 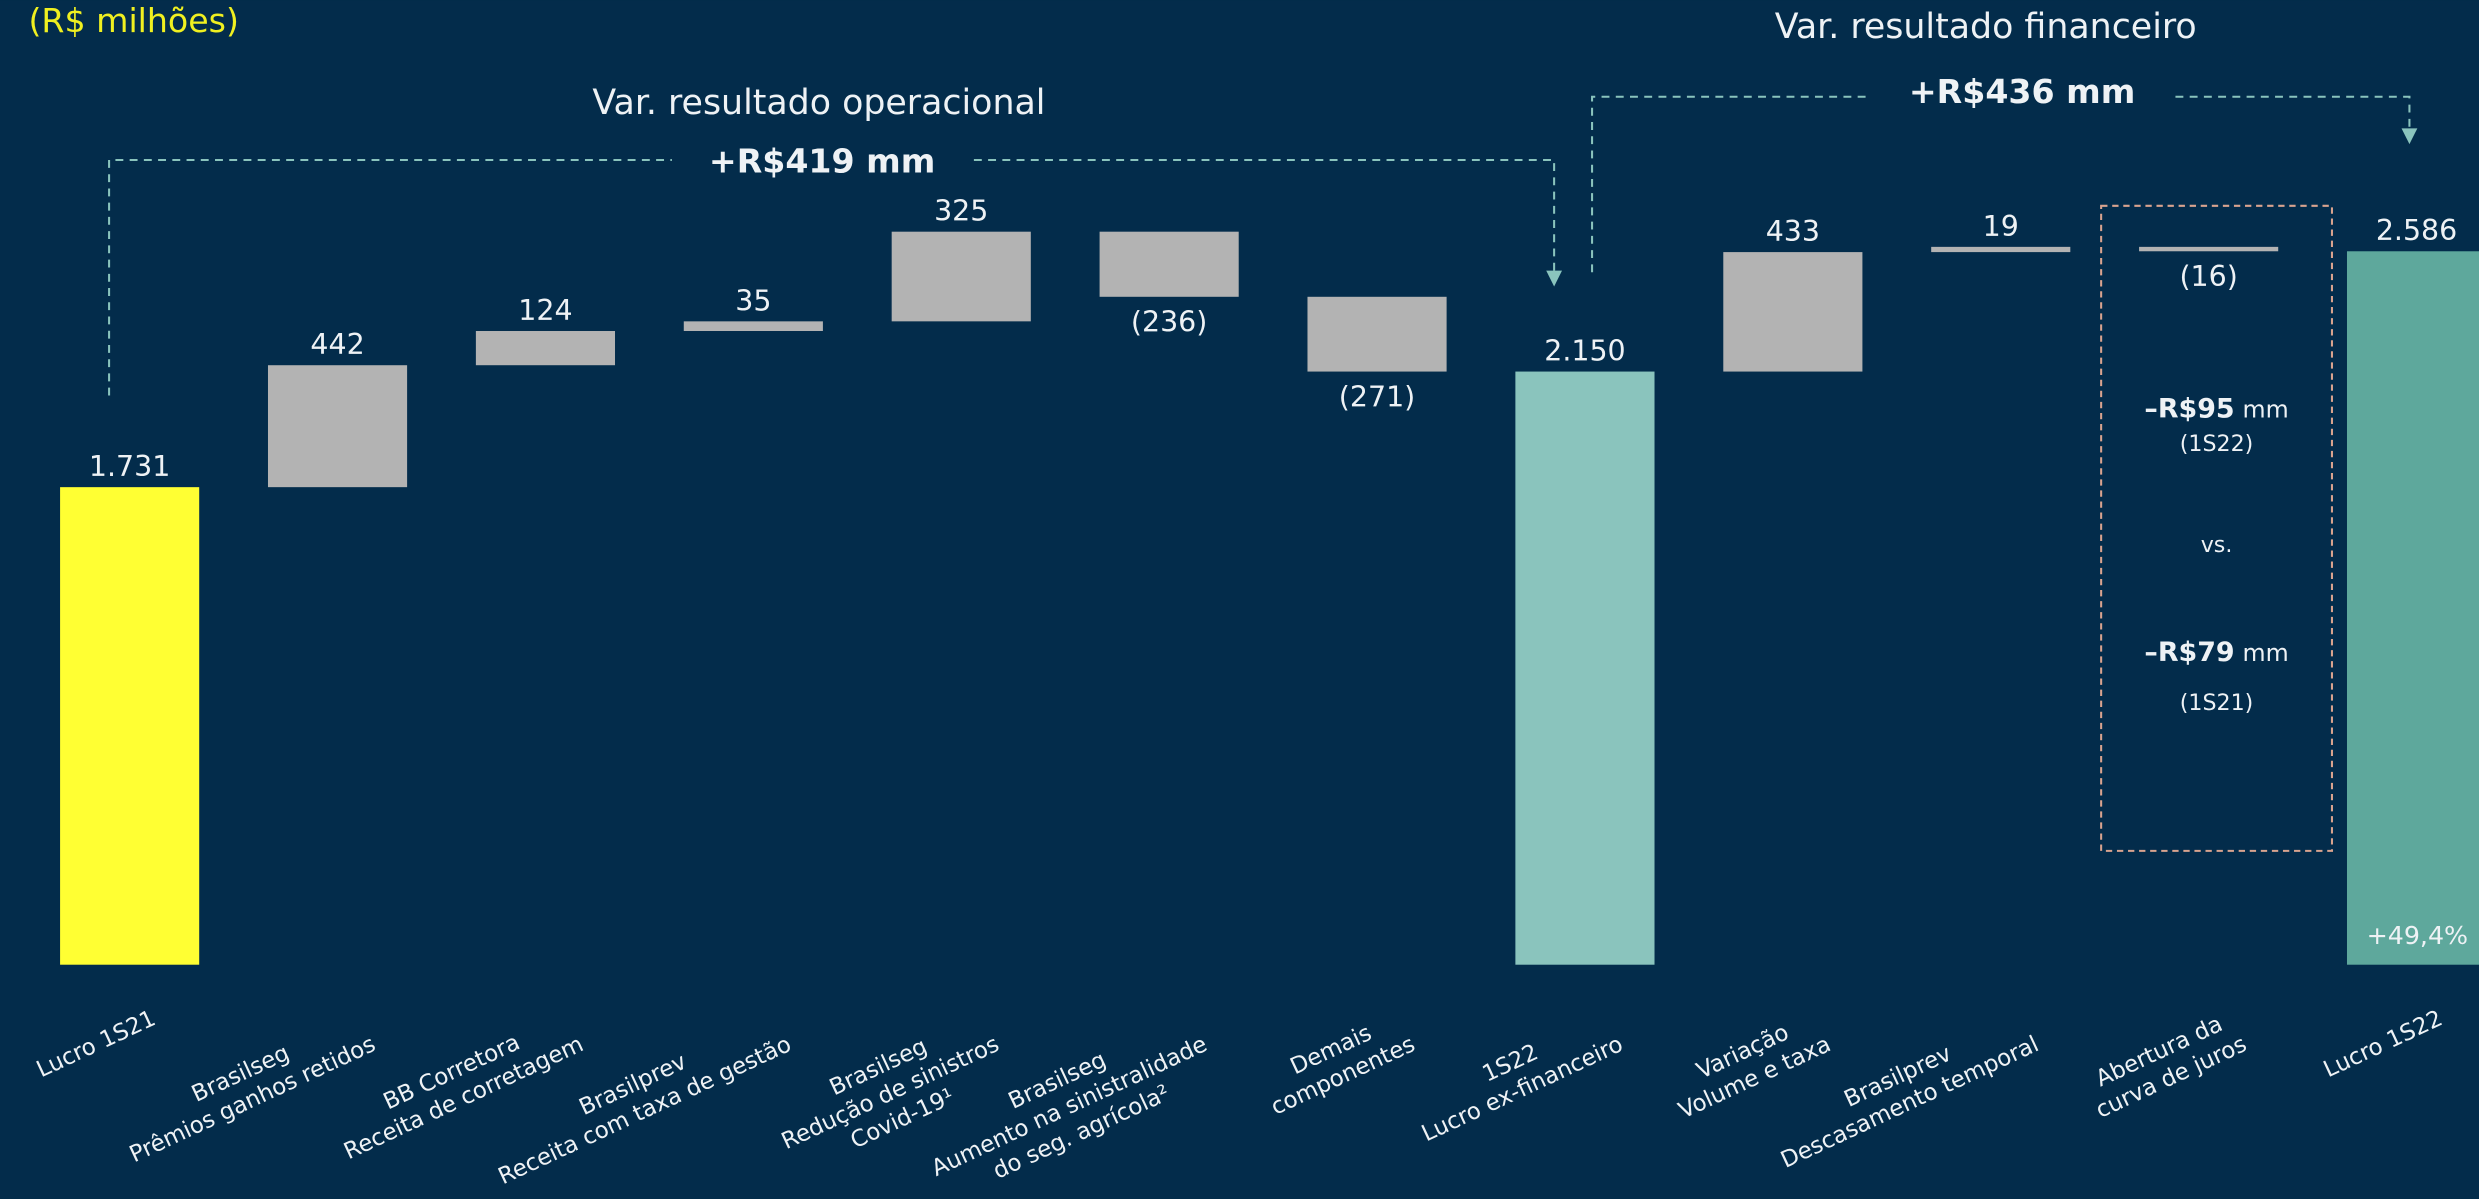 I want to click on subtitle: (R$ milhões), so click(x=133, y=20).